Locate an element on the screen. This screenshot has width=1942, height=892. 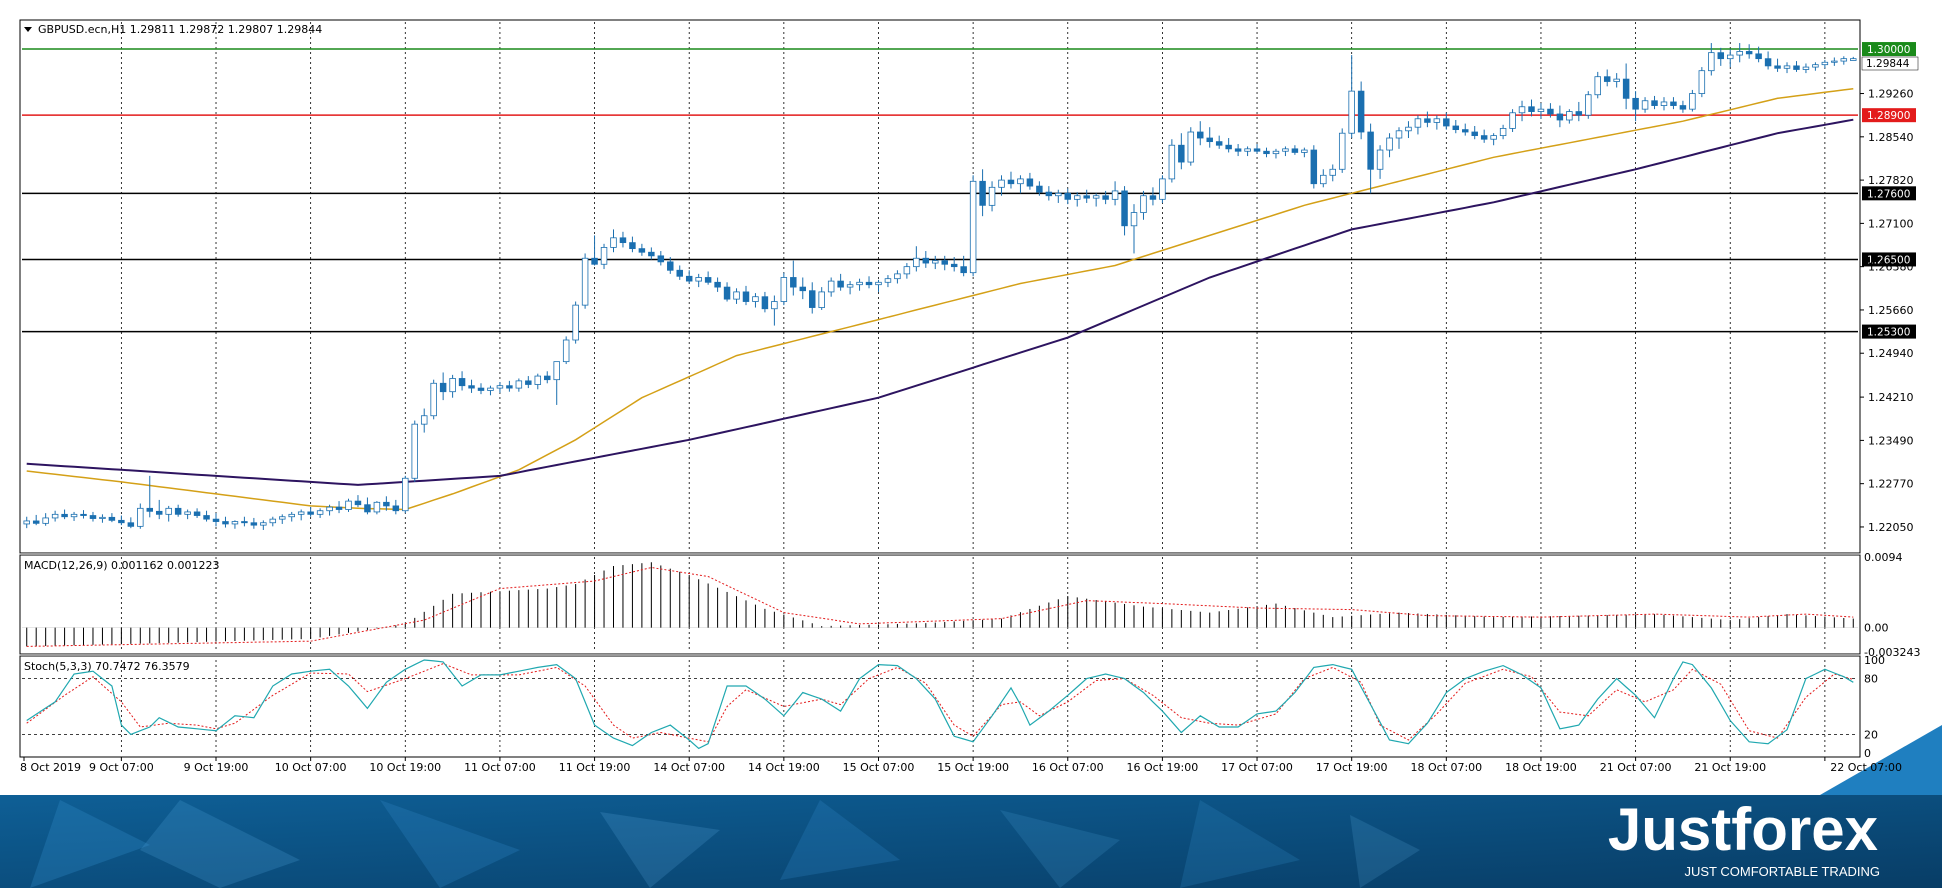
time-tick-label: 18 Oct 07:00 is located at coordinates (1446, 767).